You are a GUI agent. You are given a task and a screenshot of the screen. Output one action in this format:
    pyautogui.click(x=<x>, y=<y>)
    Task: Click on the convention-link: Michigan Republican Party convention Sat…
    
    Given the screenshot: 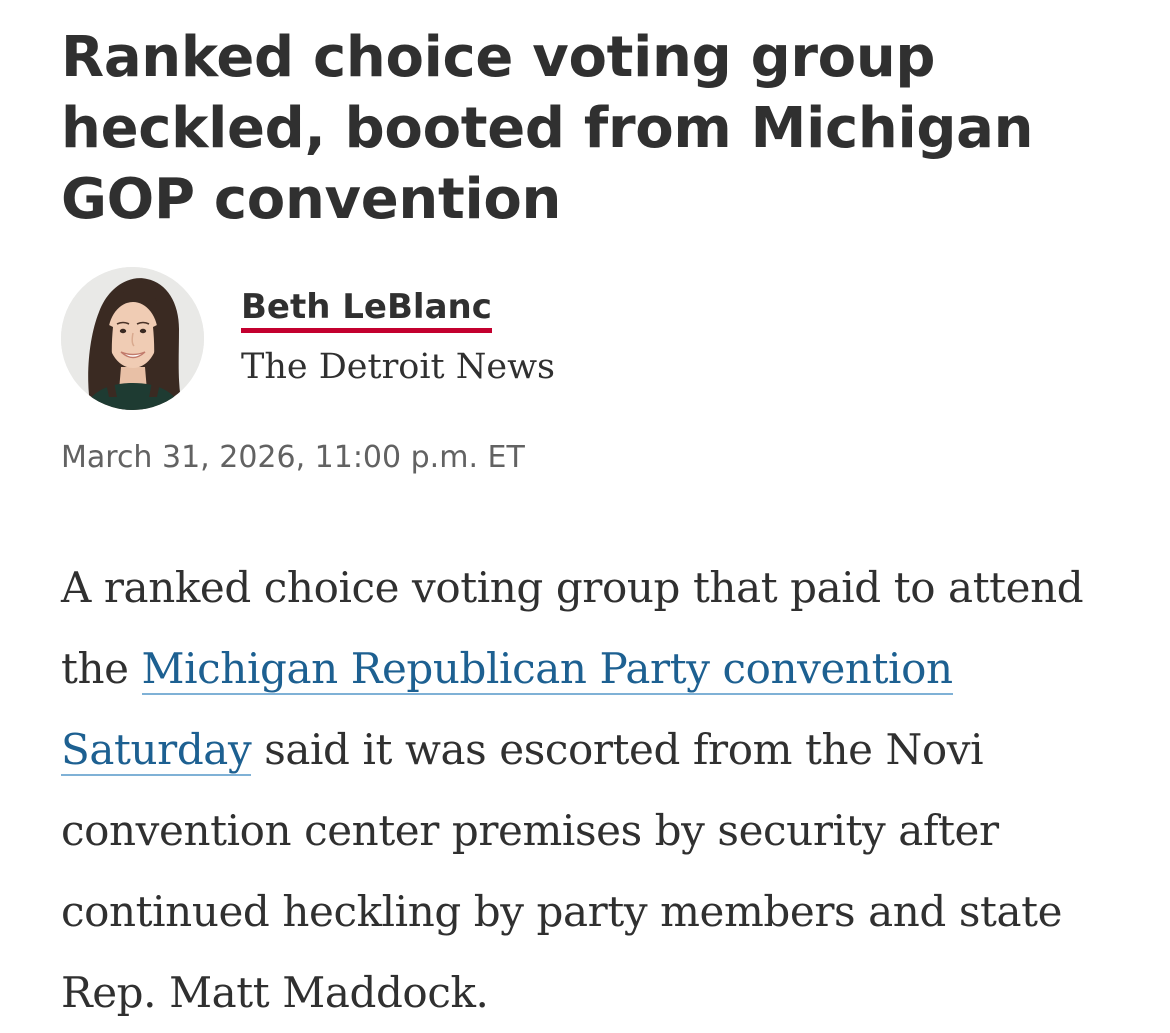 What is the action you would take?
    pyautogui.click(x=507, y=710)
    